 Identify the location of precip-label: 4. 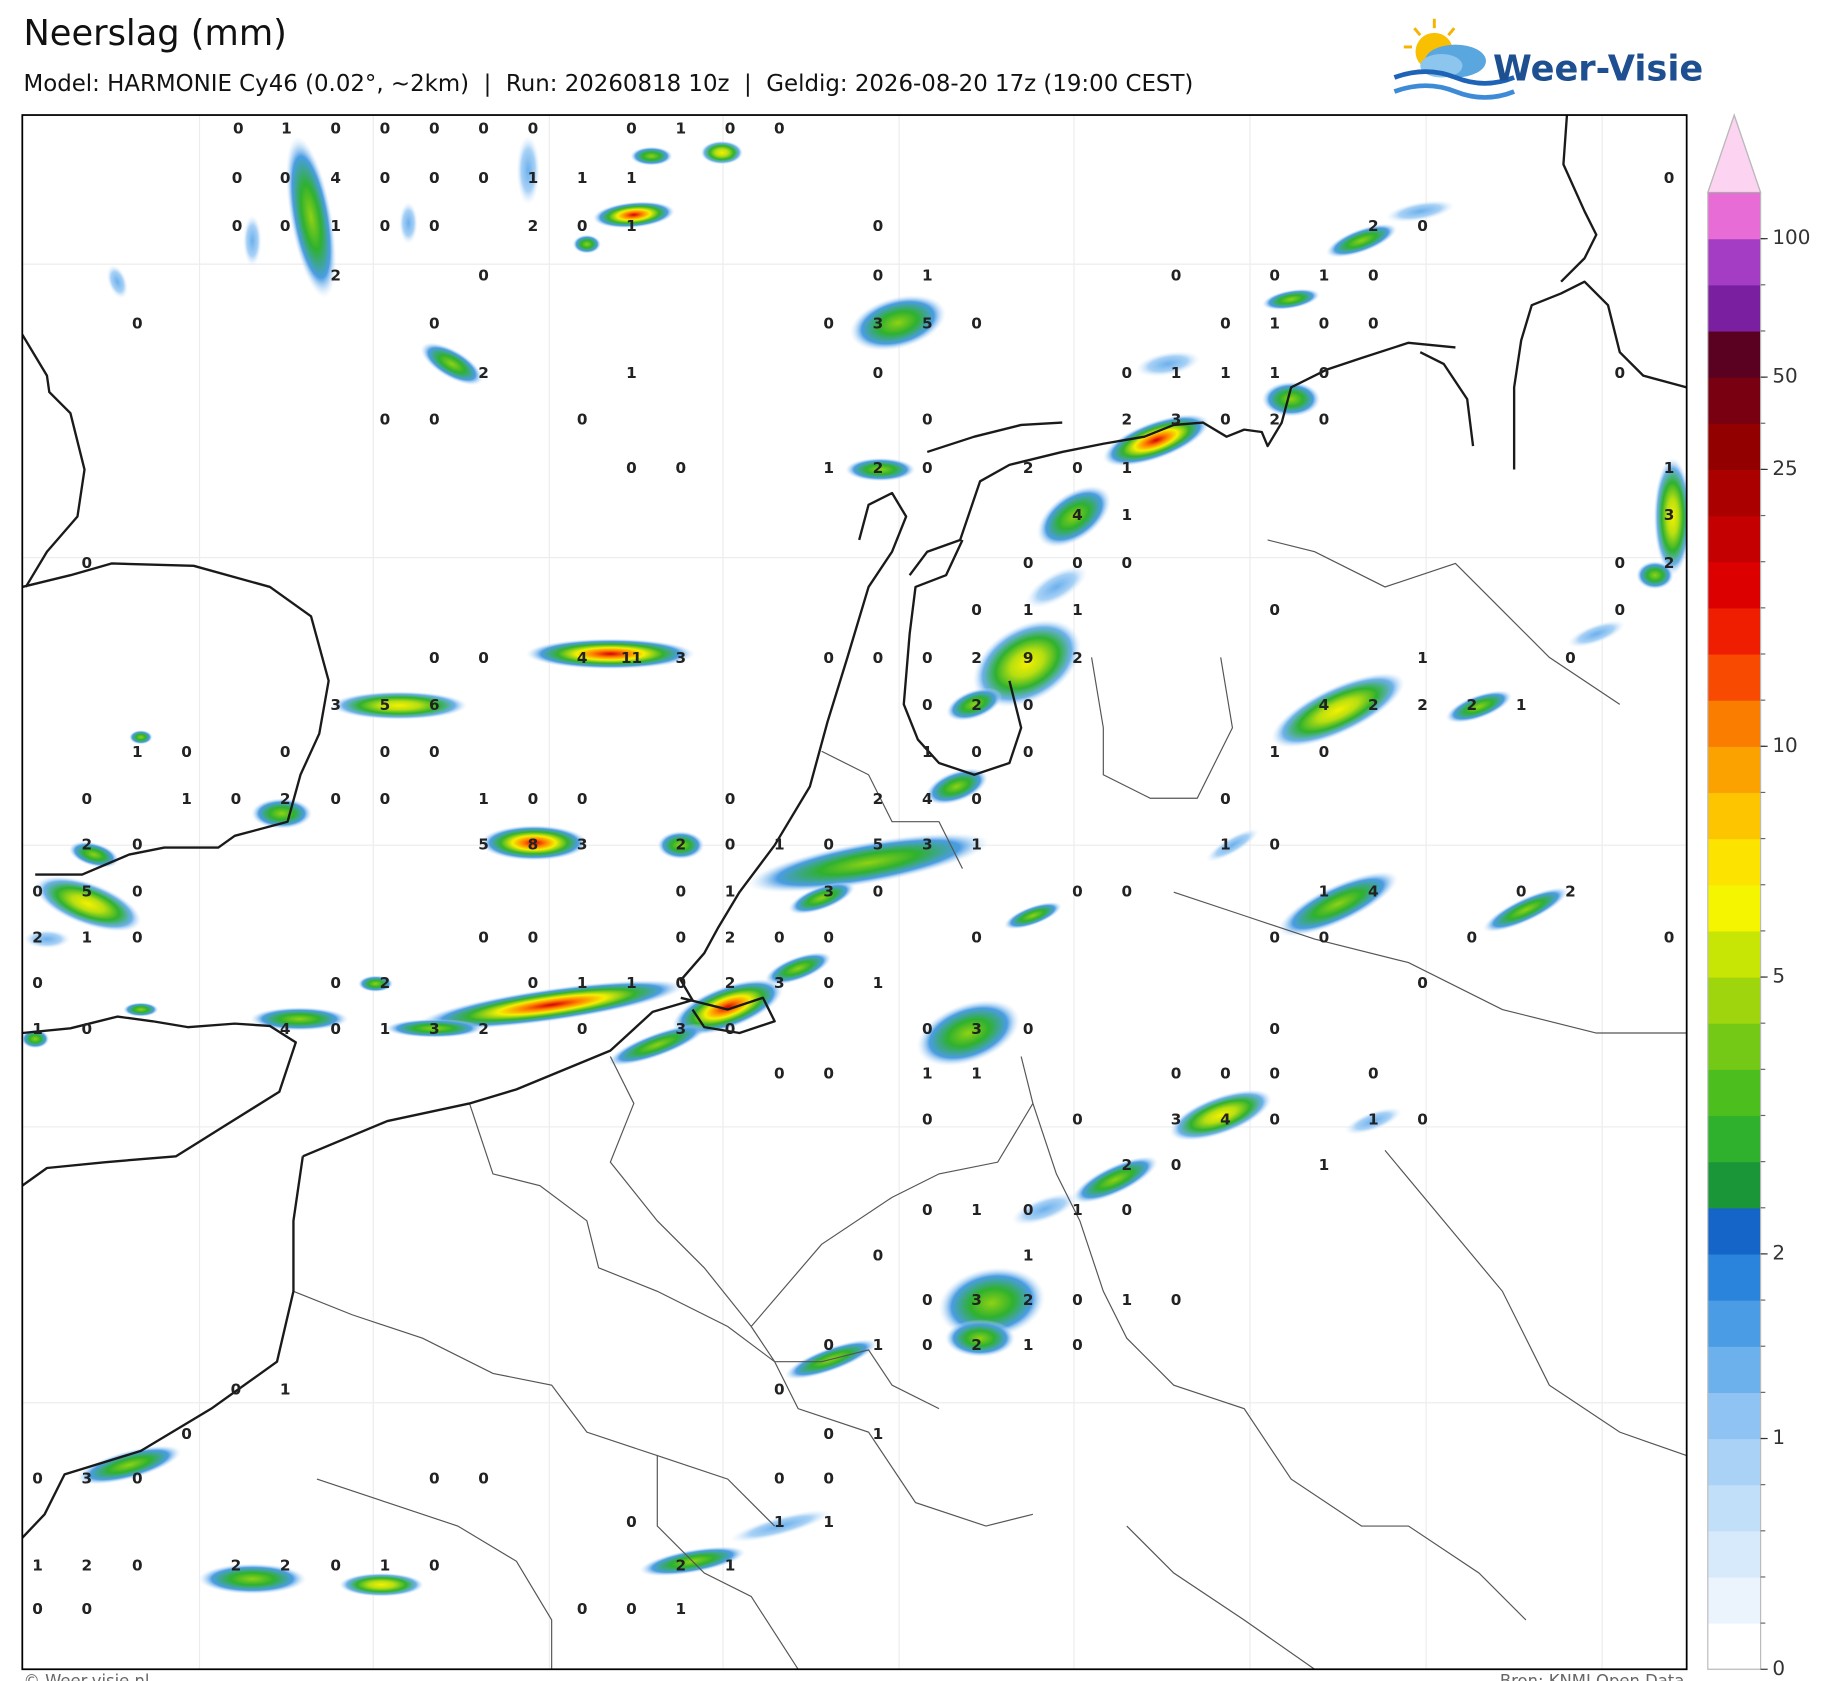
(1373, 892).